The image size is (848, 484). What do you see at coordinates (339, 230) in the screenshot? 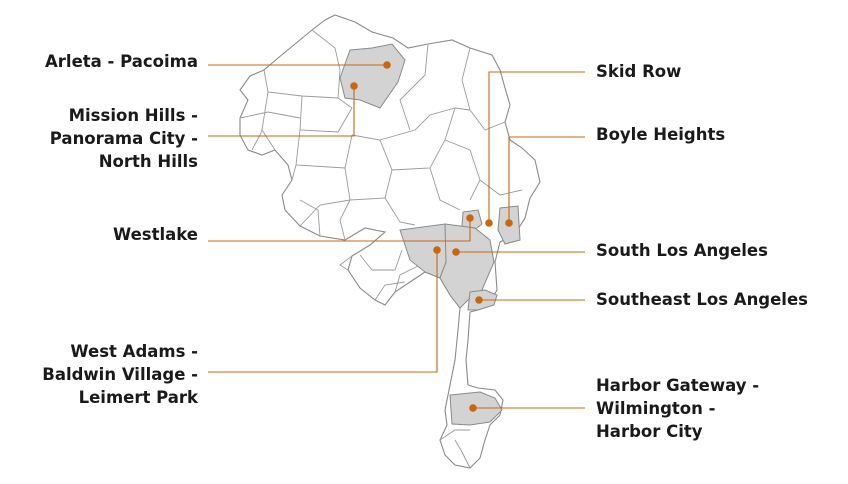
I see `leader-westlake` at bounding box center [339, 230].